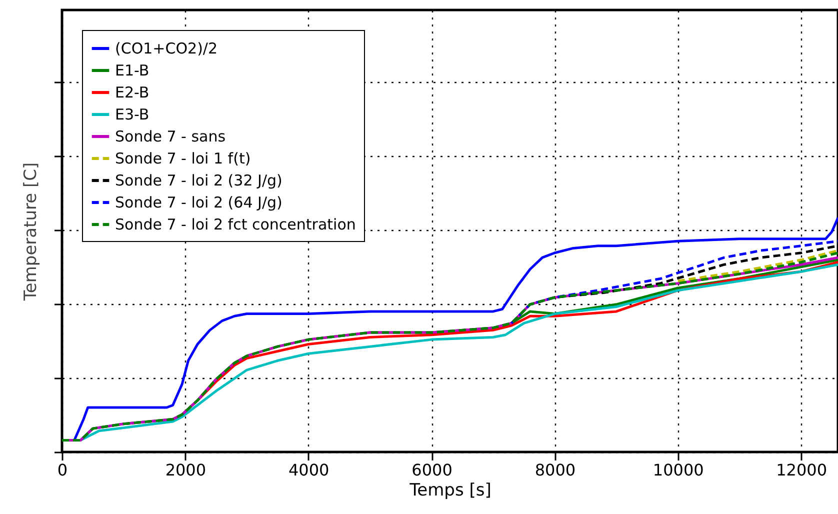 This screenshot has height=514, width=838. I want to click on legend-label: Sonde 7 - sans, so click(170, 137).